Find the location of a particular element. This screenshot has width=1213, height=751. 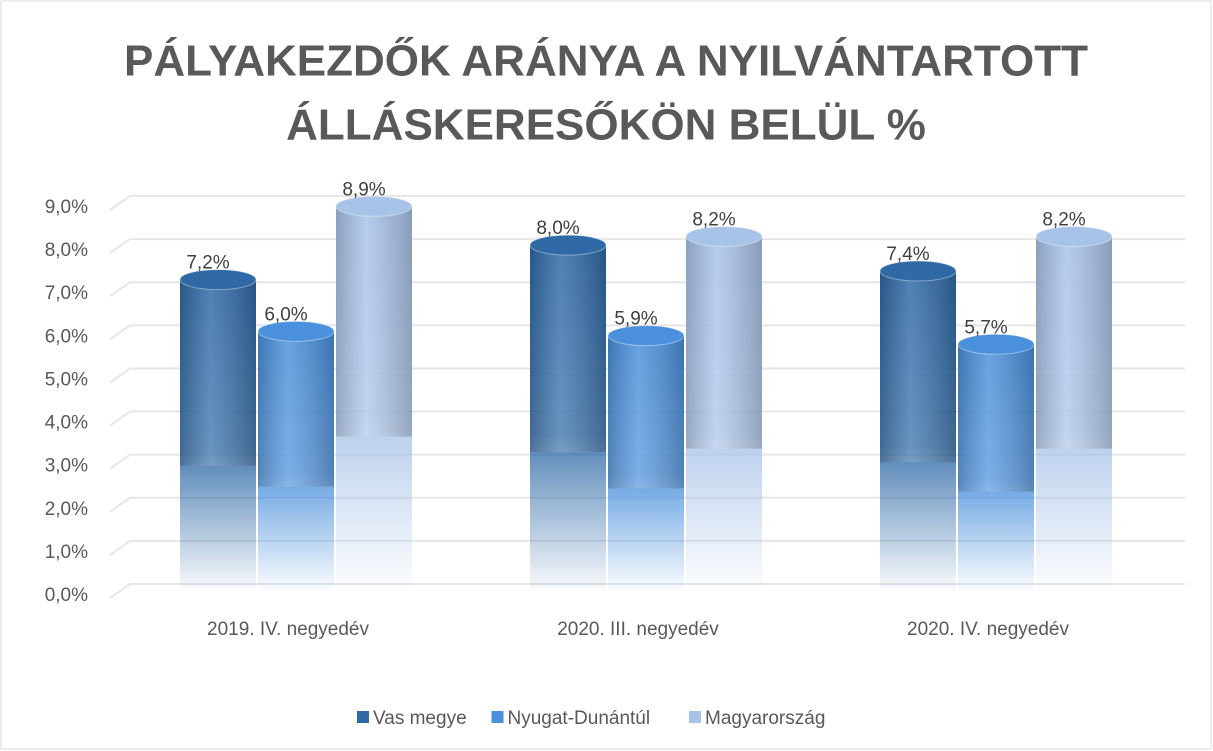

y-tick-label: 9,0% is located at coordinates (66, 207).